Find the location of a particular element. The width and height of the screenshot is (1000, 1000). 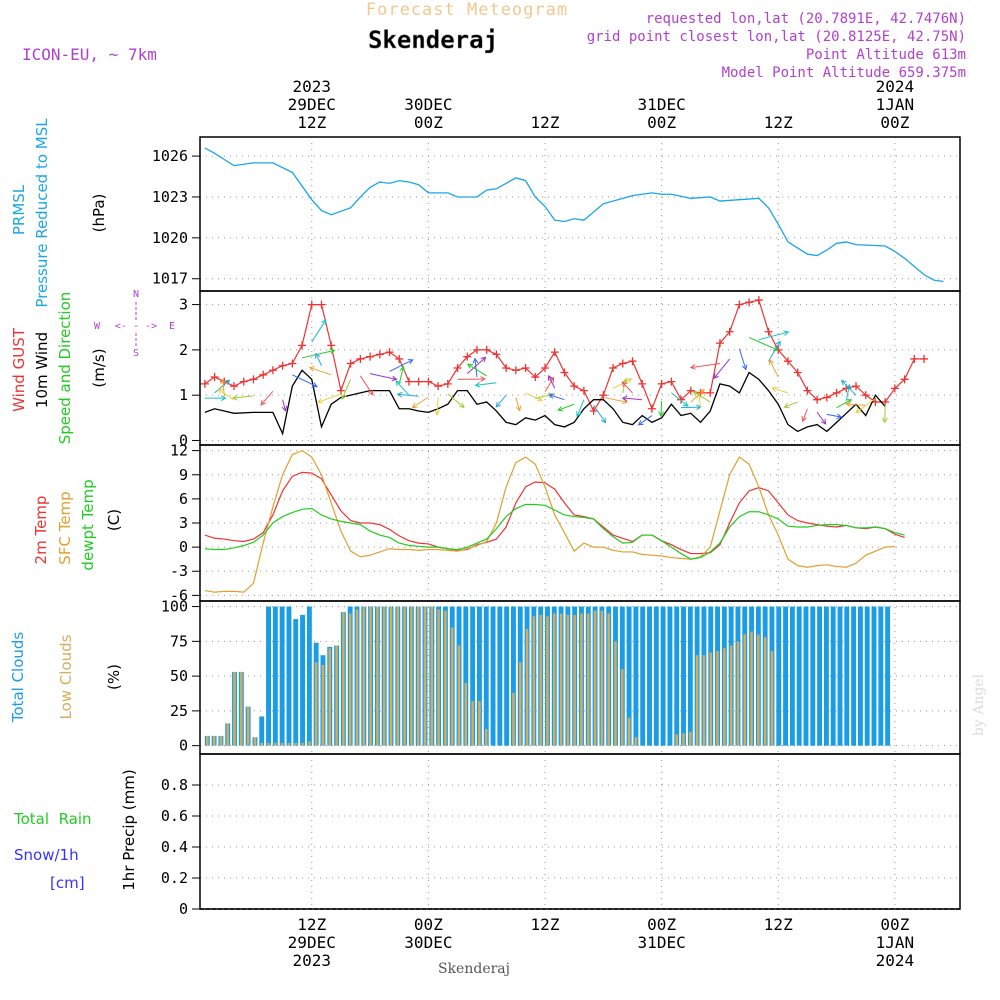

requested-coords: requested lon,lat (20.7891E, 42.7476N) is located at coordinates (806, 19).